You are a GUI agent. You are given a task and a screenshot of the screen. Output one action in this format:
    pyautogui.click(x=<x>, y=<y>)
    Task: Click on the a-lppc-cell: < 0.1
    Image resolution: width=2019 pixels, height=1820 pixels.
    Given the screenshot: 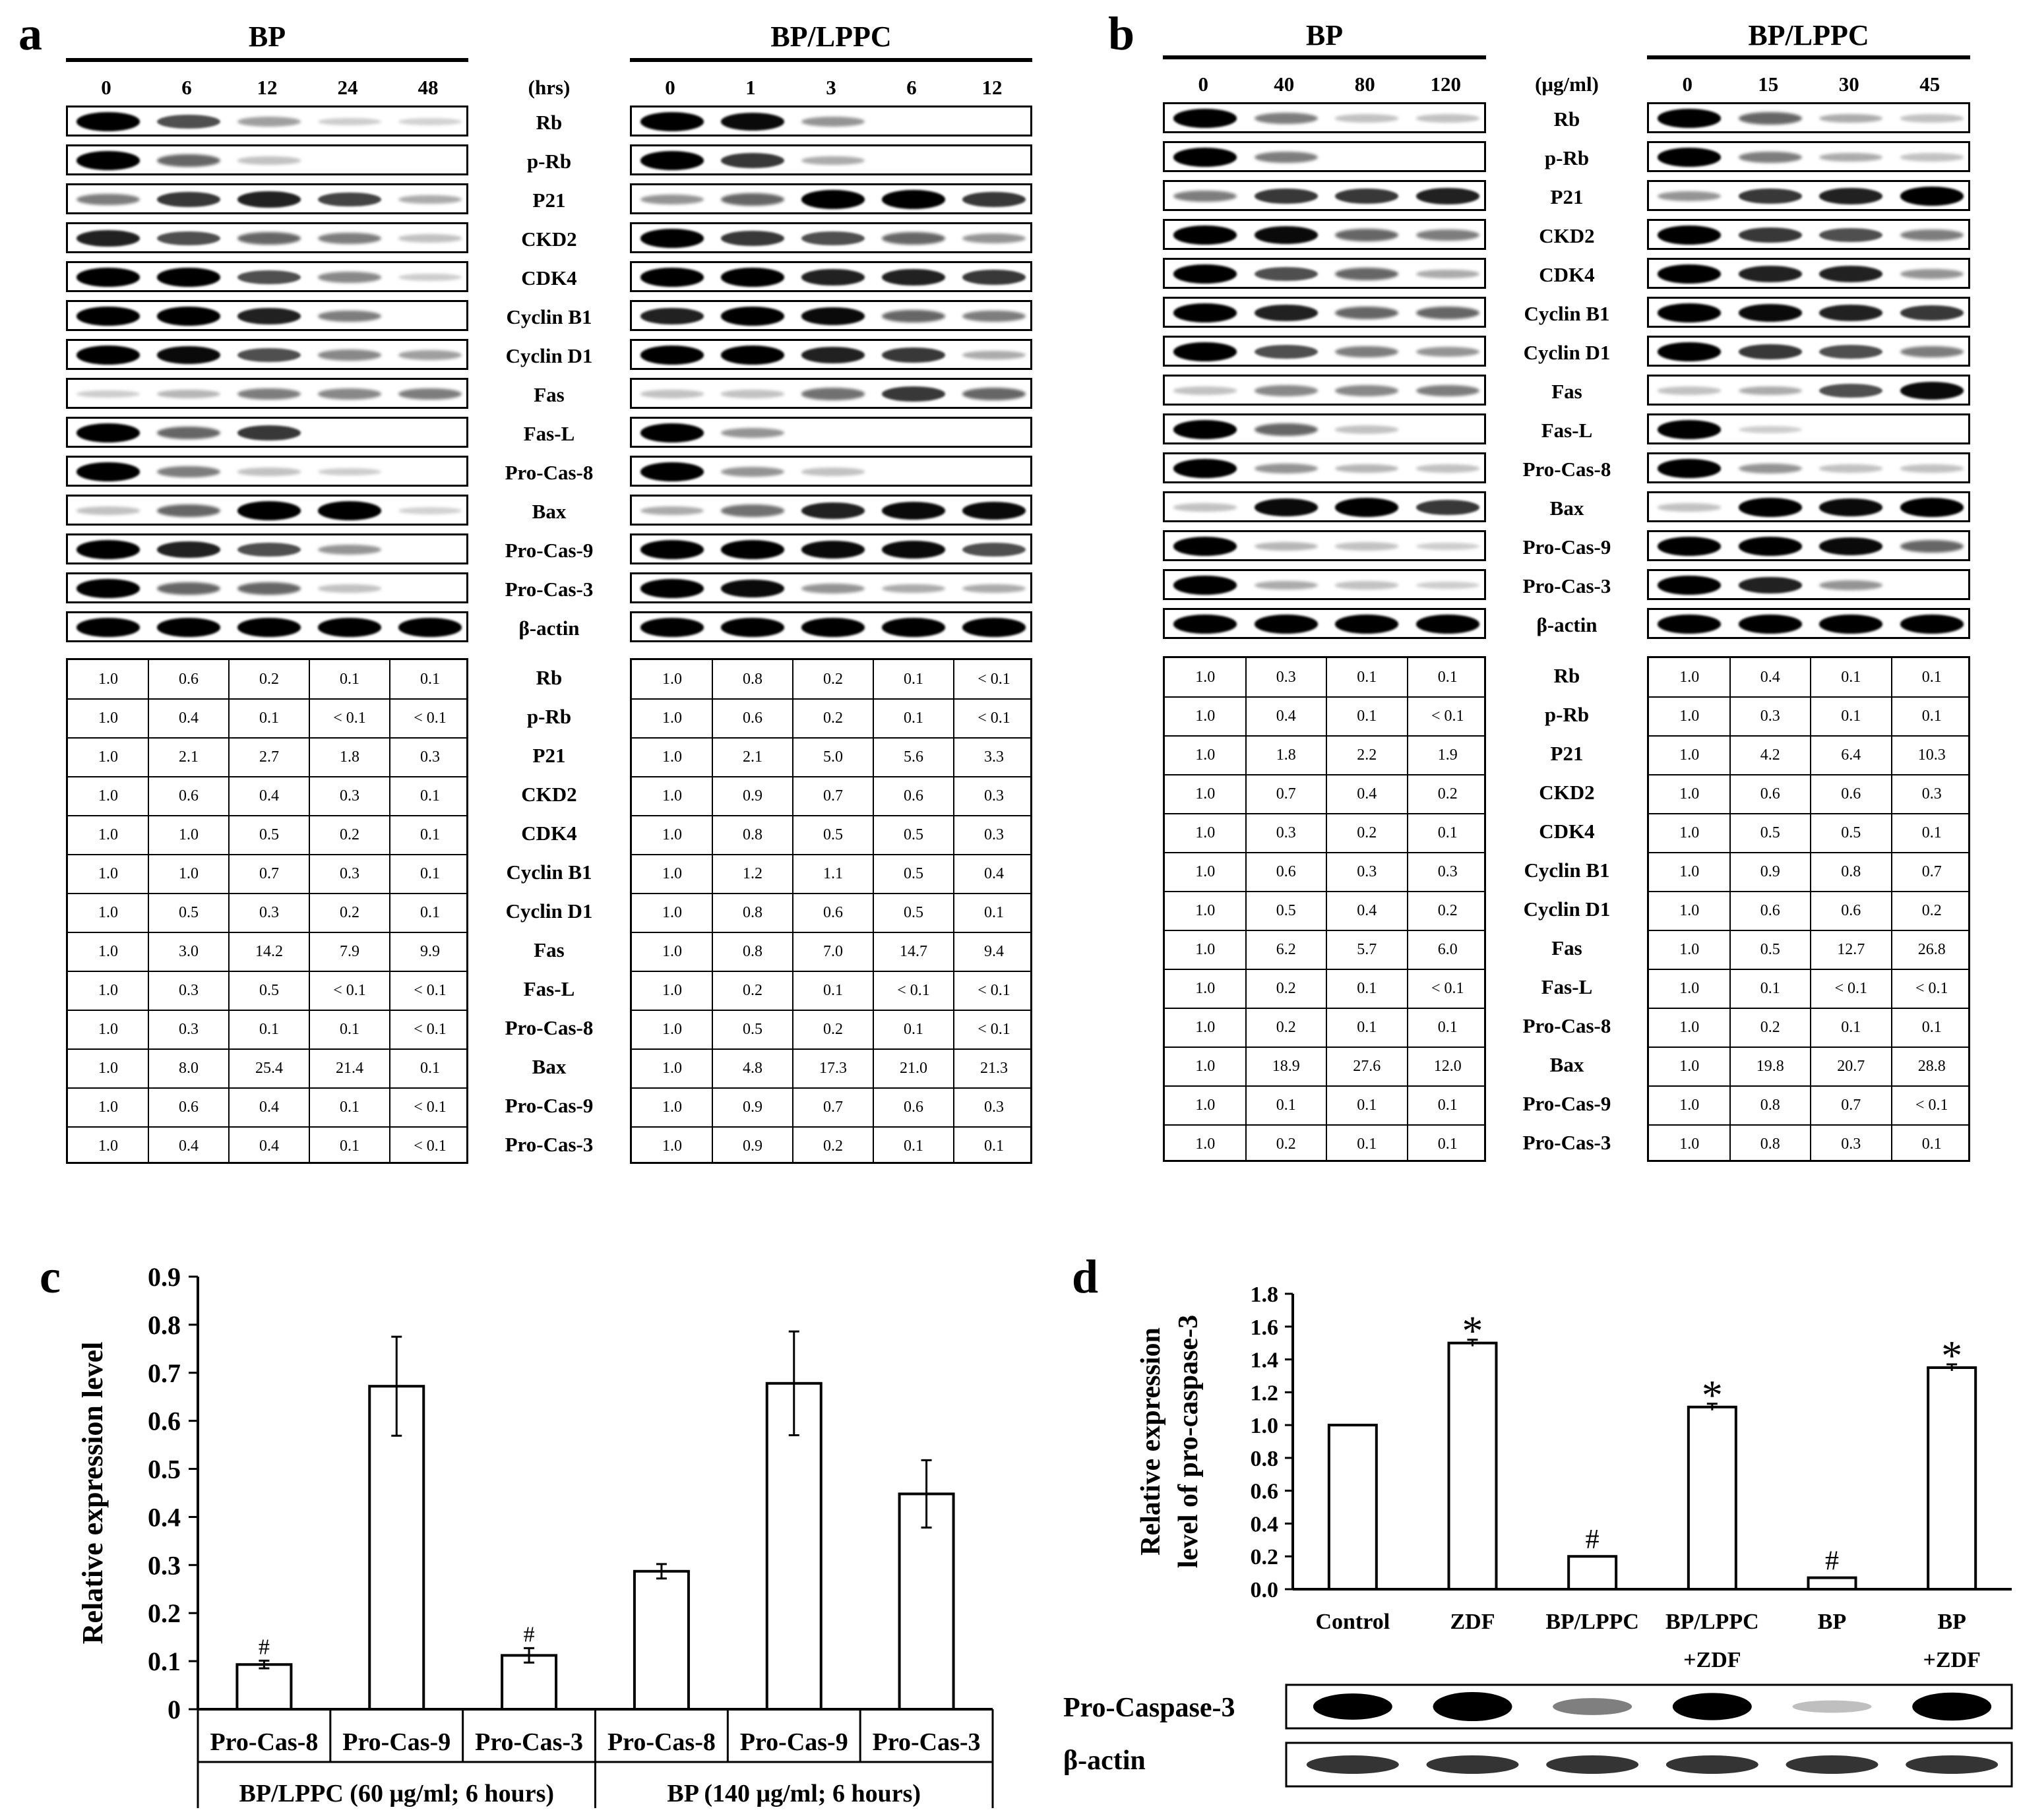 What is the action you would take?
    pyautogui.click(x=994, y=991)
    